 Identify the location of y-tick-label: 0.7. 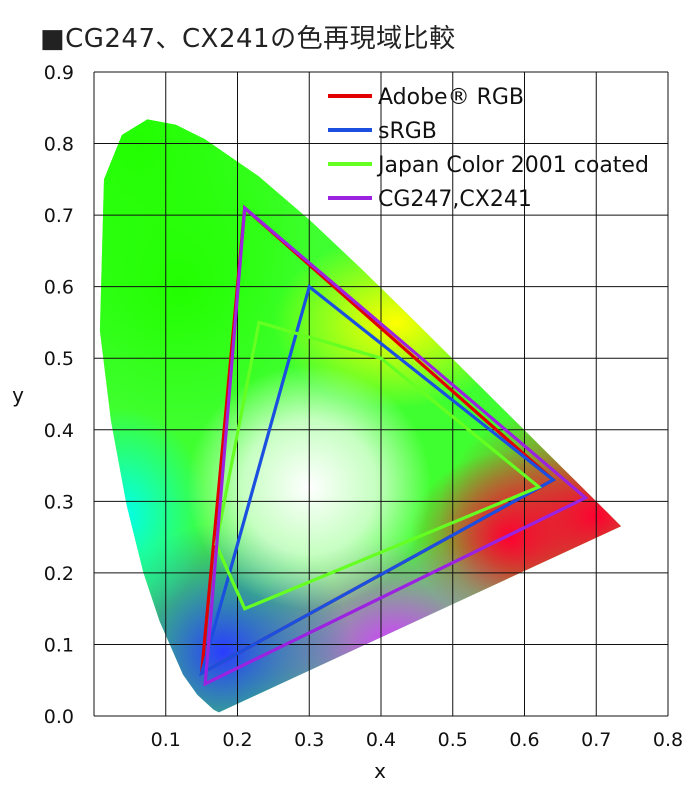
(59, 216).